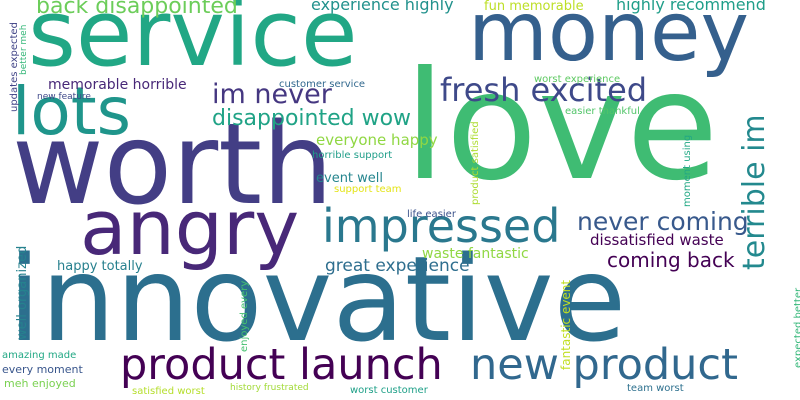 This screenshot has width=800, height=400. Describe the element at coordinates (269, 388) in the screenshot. I see `word: history frustrated` at that location.